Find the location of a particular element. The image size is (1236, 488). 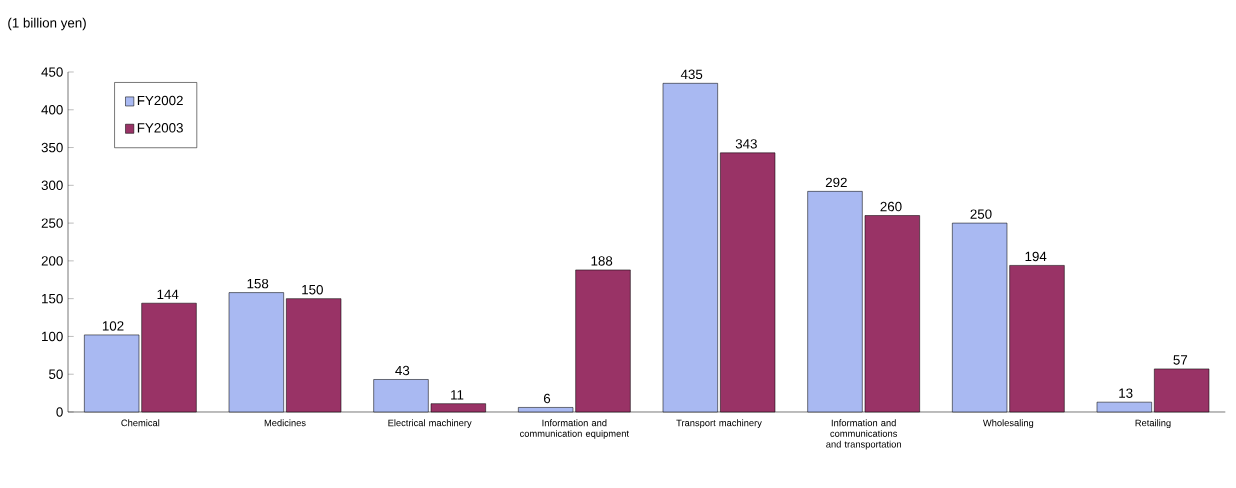

data-label: 343 is located at coordinates (746, 144).